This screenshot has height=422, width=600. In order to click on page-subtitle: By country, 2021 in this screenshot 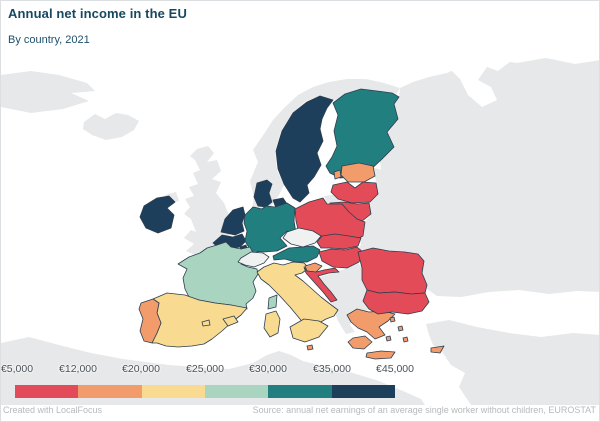, I will do `click(49, 40)`.